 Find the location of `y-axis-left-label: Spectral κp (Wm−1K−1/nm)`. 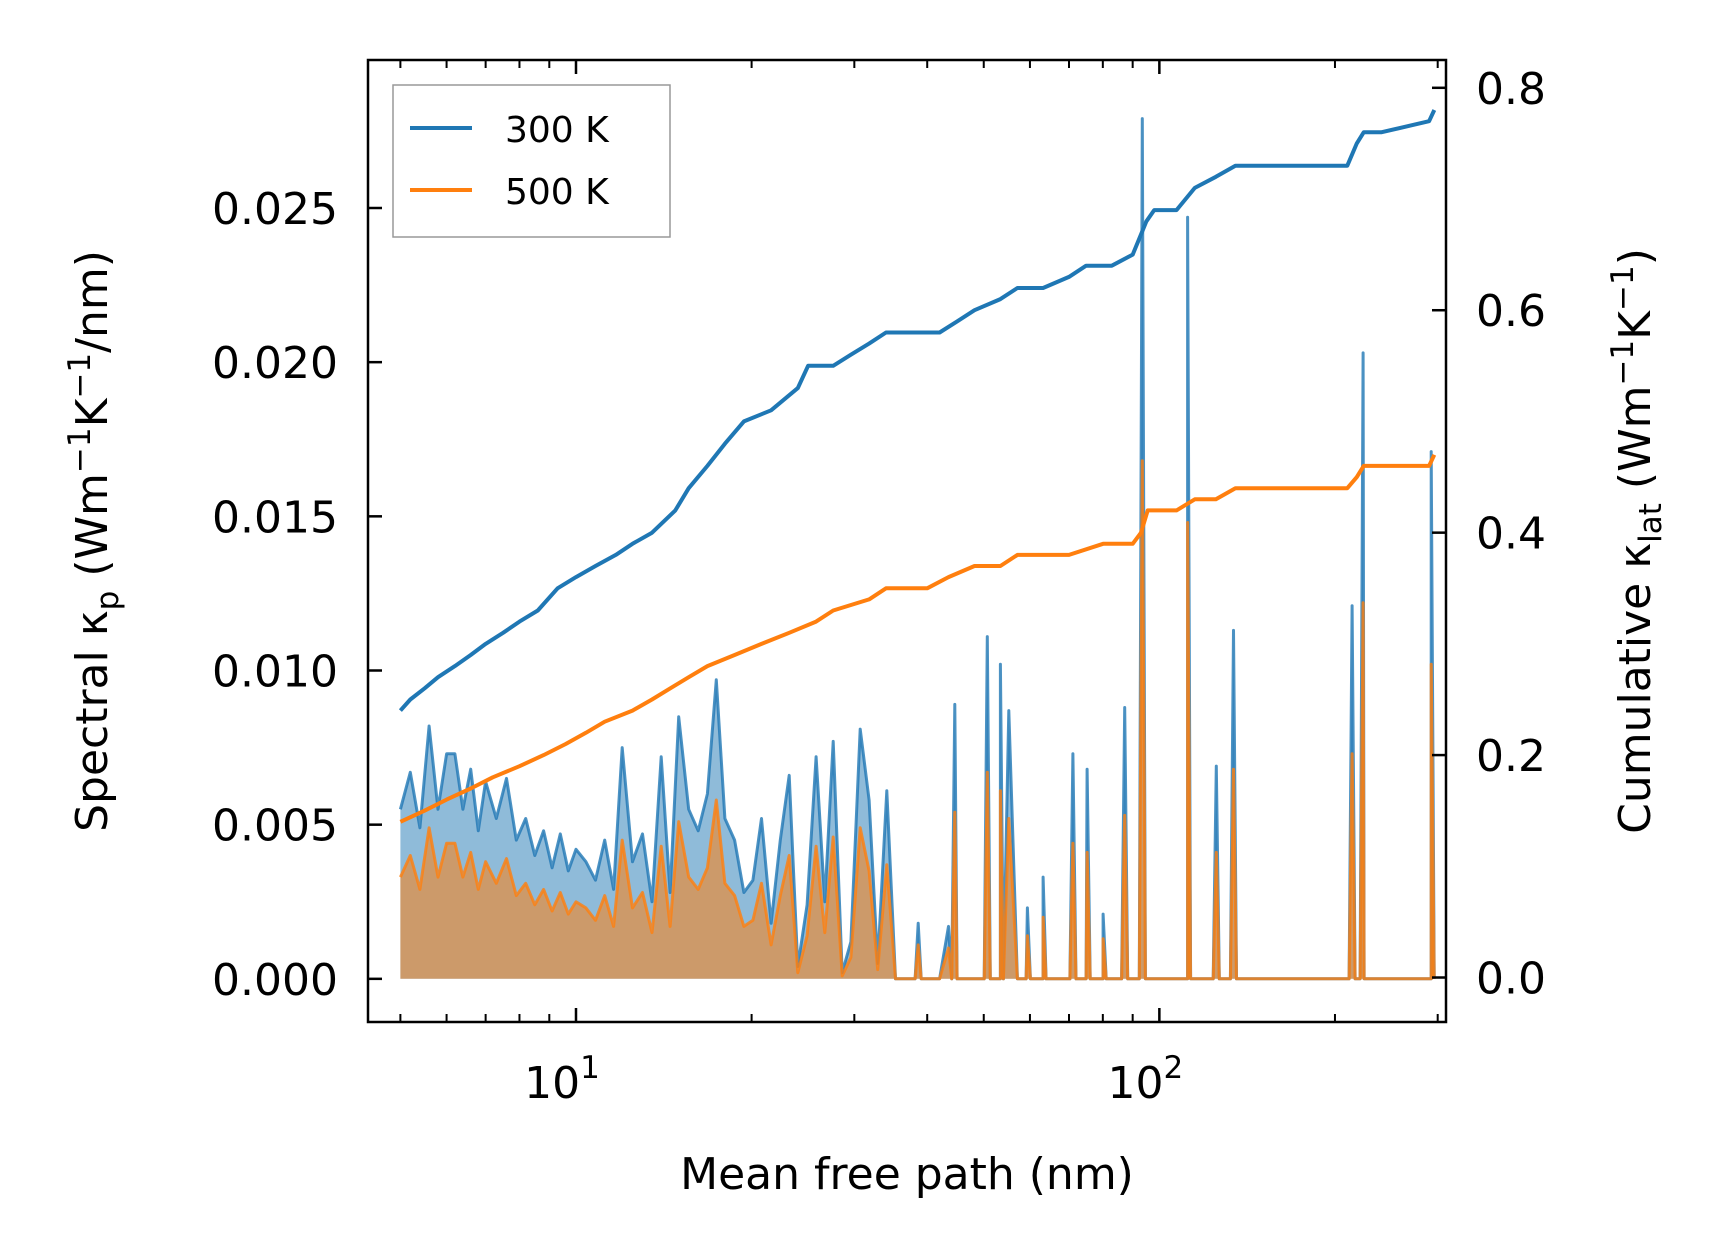

y-axis-left-label: Spectral κp (Wm−1K−1/nm) is located at coordinates (94, 541).